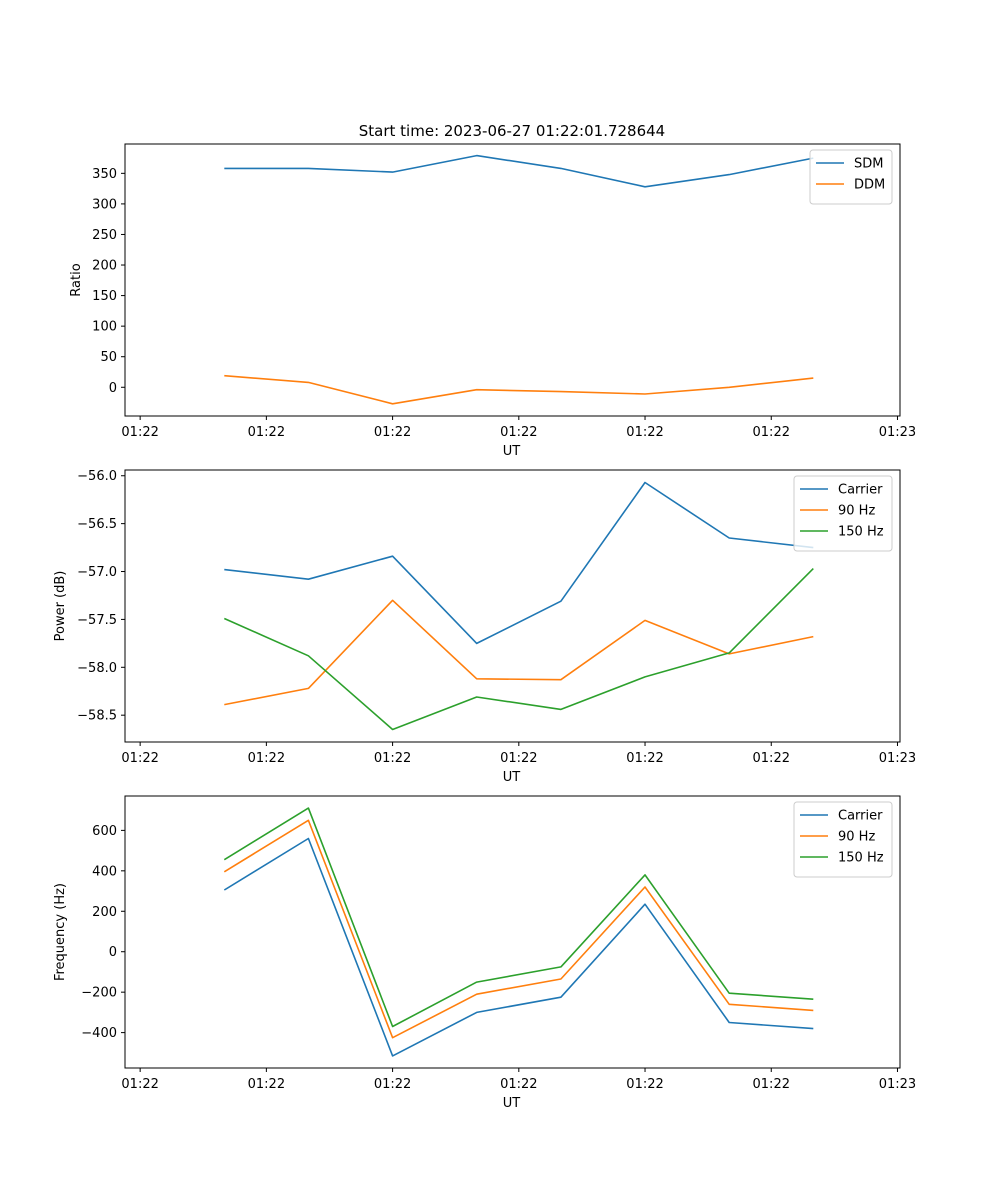 The width and height of the screenshot is (1000, 1200). I want to click on y-tick-label: 50, so click(108, 357).